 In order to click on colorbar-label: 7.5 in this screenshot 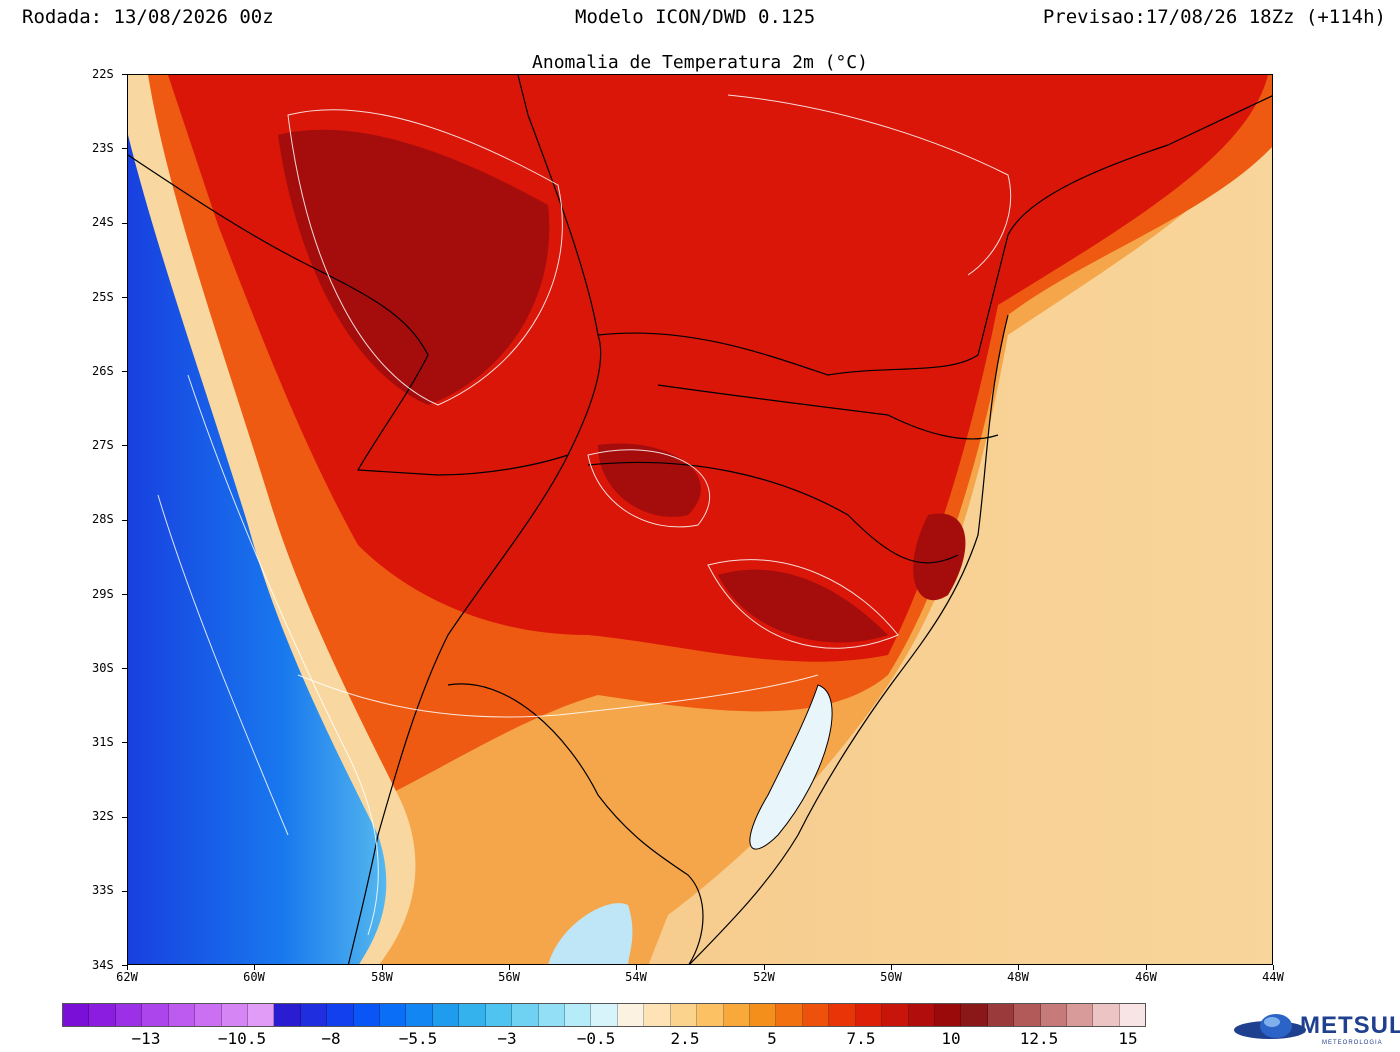, I will do `click(861, 1038)`.